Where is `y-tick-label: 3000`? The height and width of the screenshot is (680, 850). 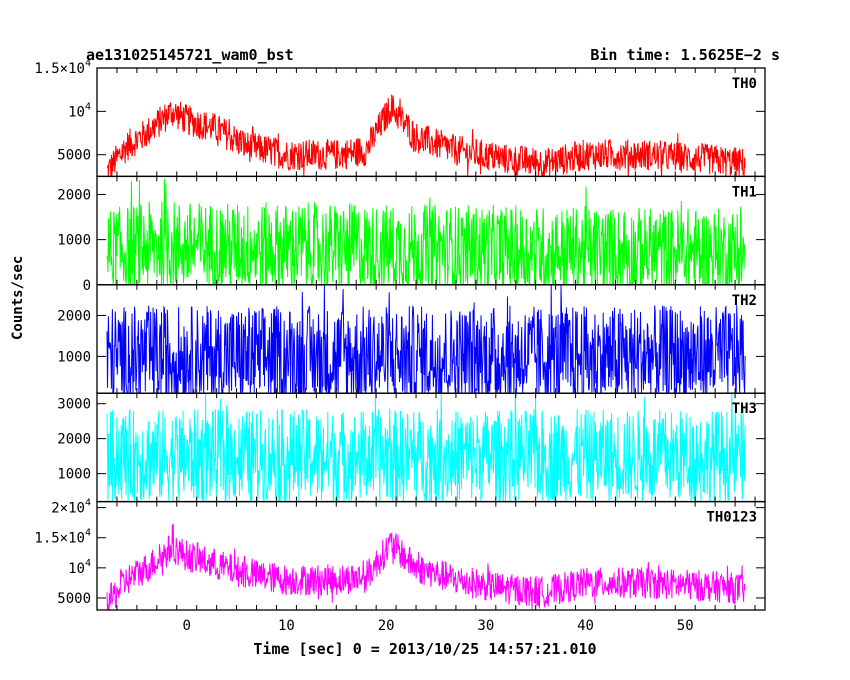 y-tick-label: 3000 is located at coordinates (74, 405).